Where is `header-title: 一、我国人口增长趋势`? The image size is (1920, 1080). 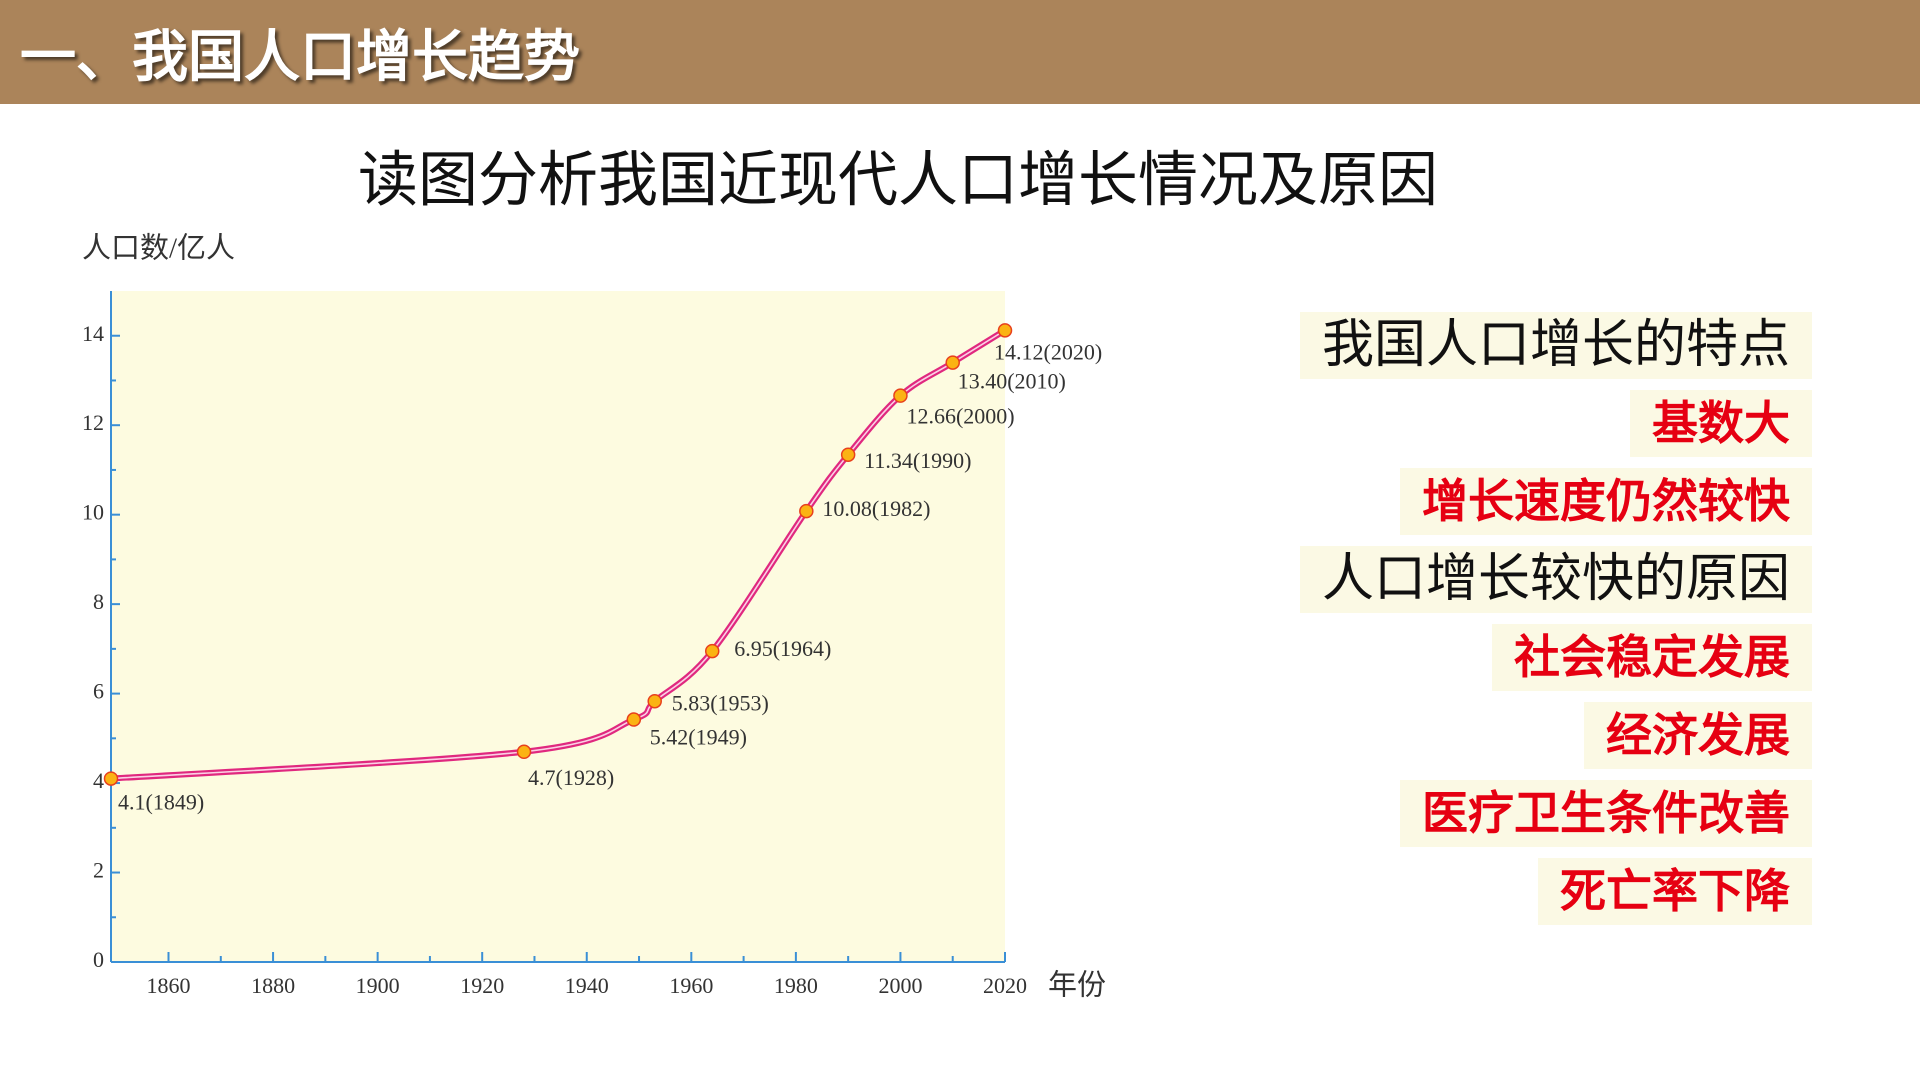
header-title: 一、我国人口增长趋势 is located at coordinates (300, 57).